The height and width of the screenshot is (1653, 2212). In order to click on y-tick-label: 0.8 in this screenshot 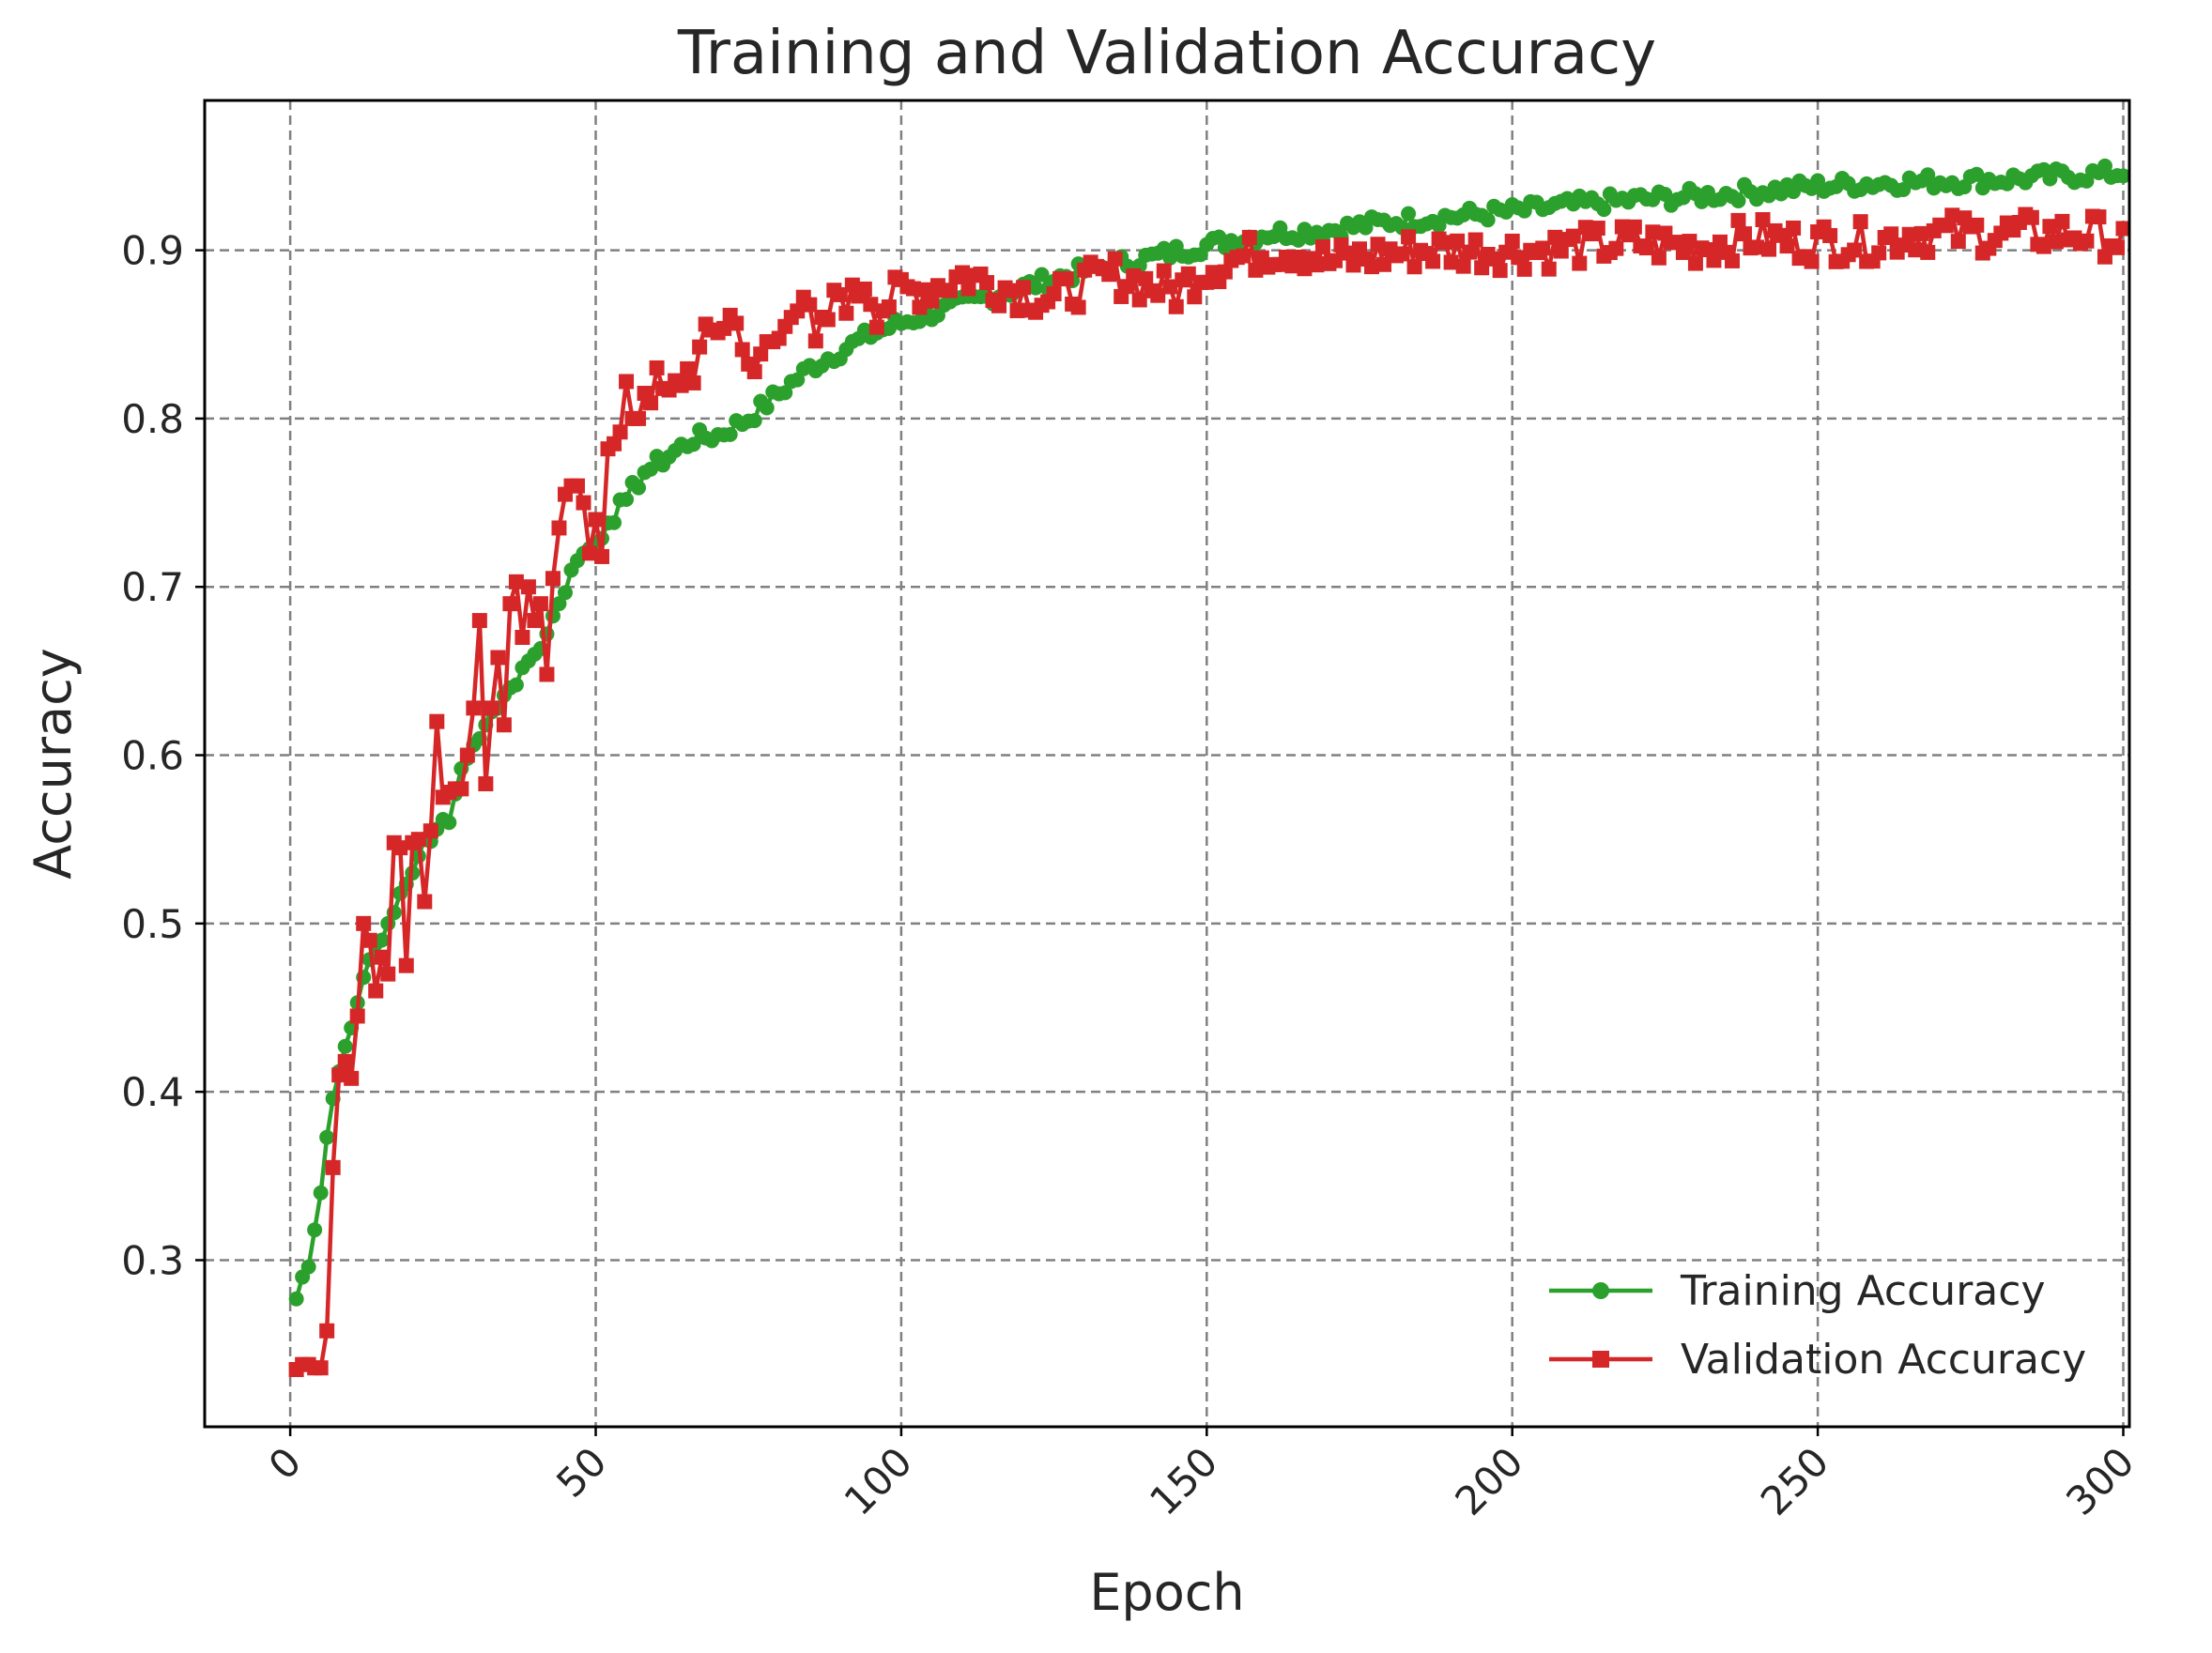, I will do `click(152, 419)`.